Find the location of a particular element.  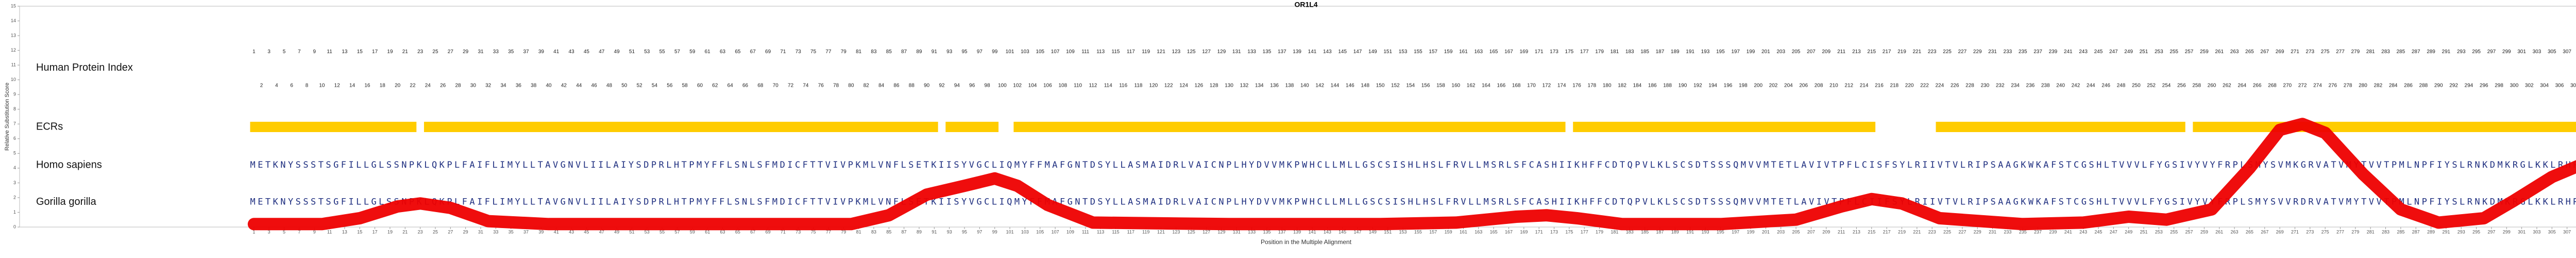

x-tick-label: 227 is located at coordinates (1962, 231).